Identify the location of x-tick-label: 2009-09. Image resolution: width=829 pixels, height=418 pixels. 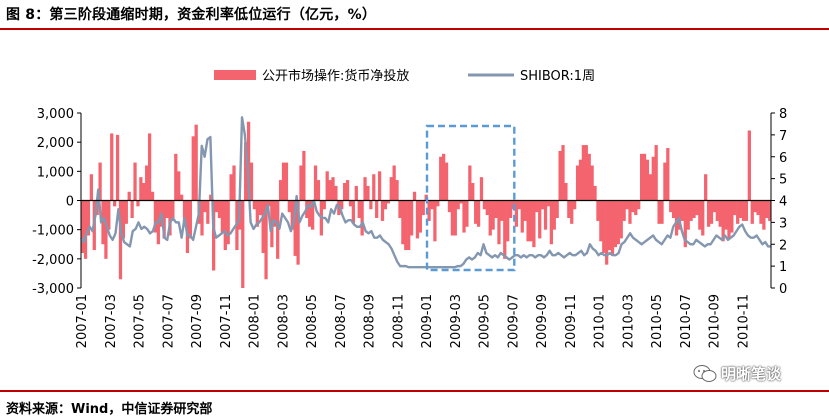
(542, 321).